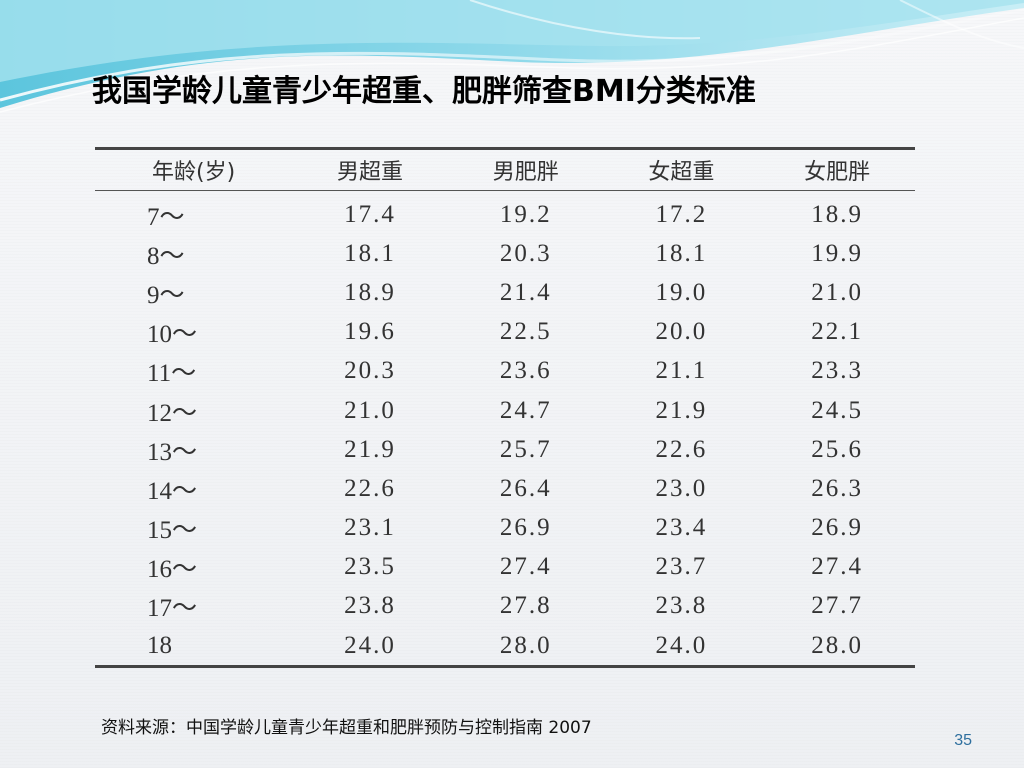 This screenshot has height=768, width=1024. Describe the element at coordinates (525, 371) in the screenshot. I see `value-cell: 23.6` at that location.